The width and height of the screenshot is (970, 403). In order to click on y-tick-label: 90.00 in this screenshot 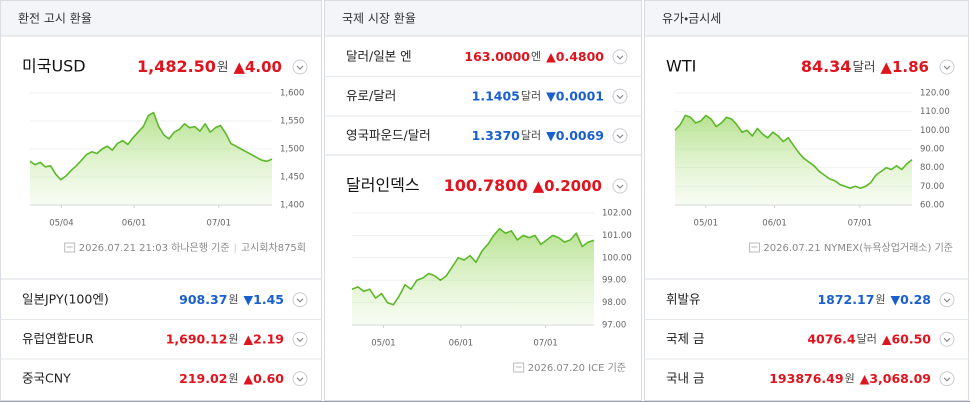, I will do `click(932, 150)`.